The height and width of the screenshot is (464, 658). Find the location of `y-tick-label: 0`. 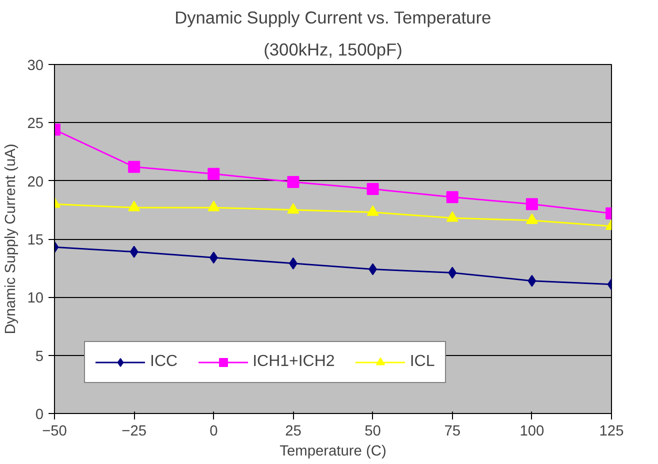

y-tick-label: 0 is located at coordinates (39, 415).